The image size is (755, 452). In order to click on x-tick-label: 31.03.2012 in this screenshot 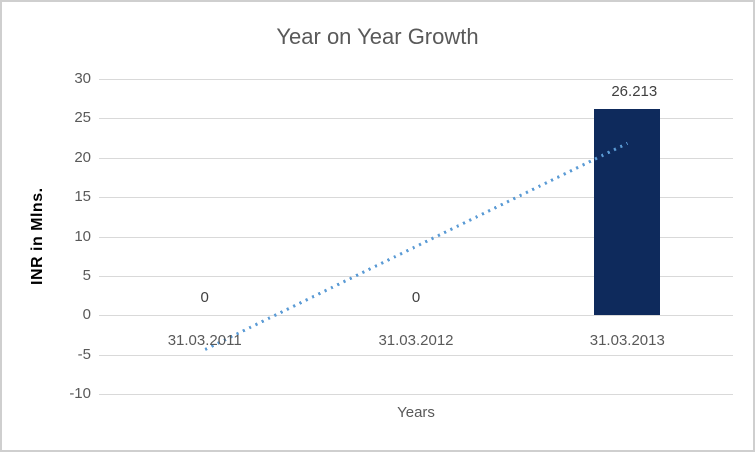, I will do `click(416, 341)`.